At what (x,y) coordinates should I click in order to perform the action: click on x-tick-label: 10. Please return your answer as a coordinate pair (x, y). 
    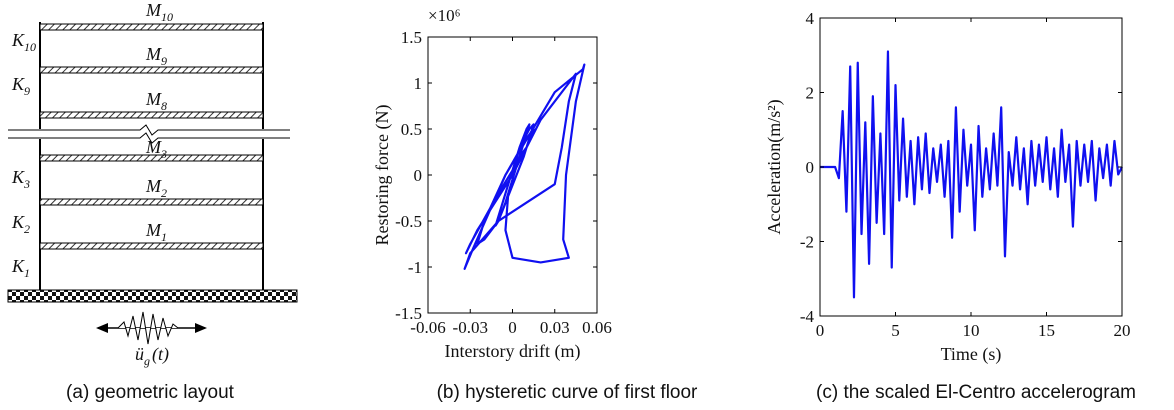
    Looking at the image, I should click on (971, 330).